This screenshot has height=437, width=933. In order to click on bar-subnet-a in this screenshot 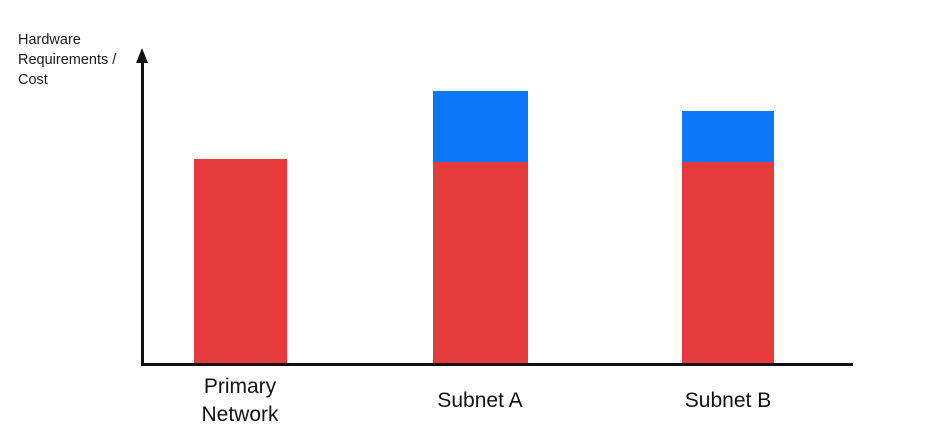, I will do `click(480, 227)`.